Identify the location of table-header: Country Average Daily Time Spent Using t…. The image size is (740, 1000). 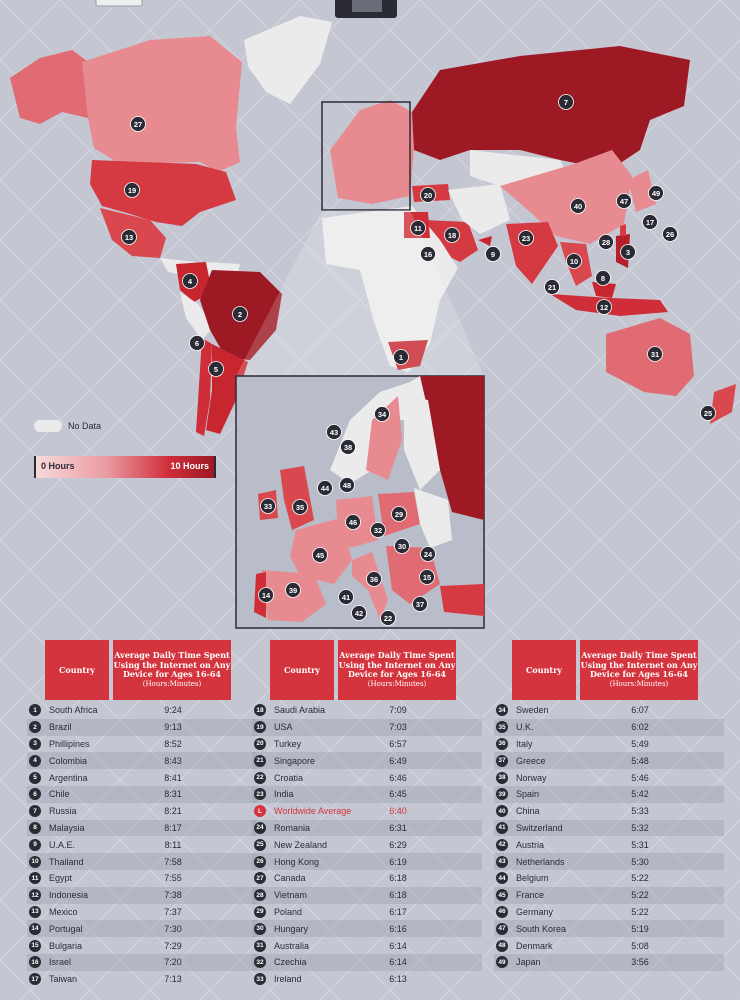
(142, 670).